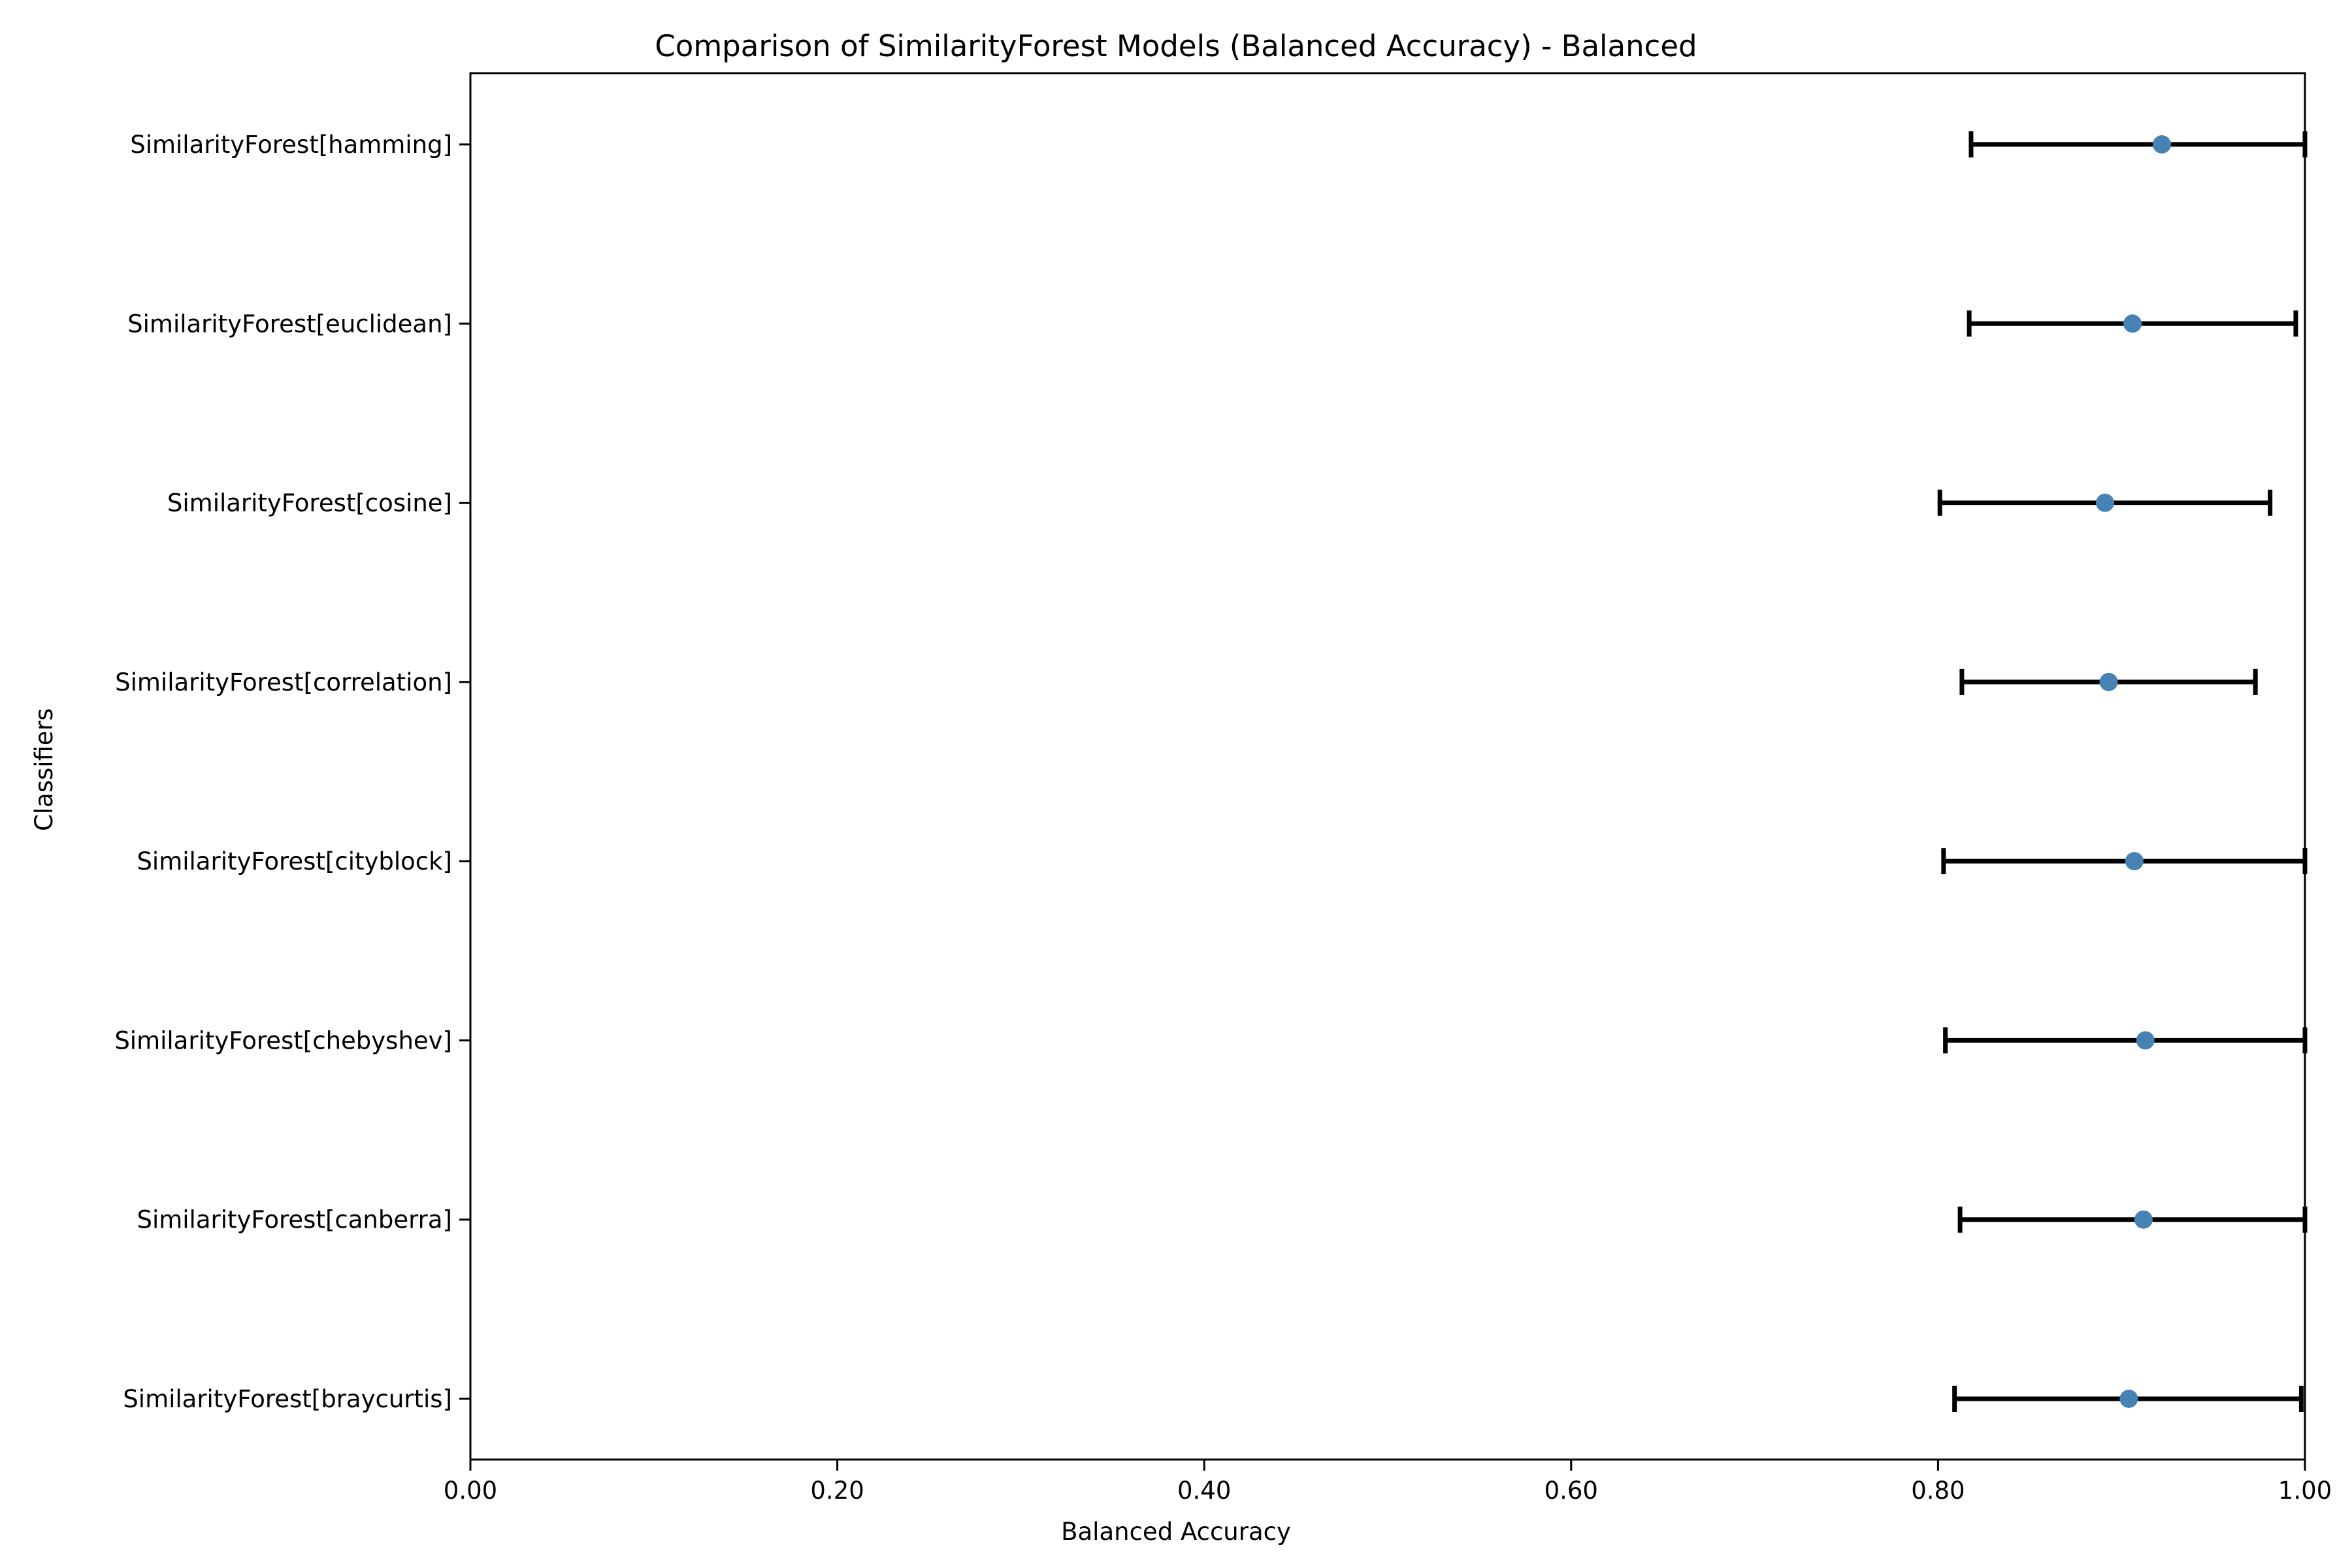 The height and width of the screenshot is (1568, 2352). What do you see at coordinates (283, 682) in the screenshot?
I see `y-tick-label: SimilarityForest[correlation]` at bounding box center [283, 682].